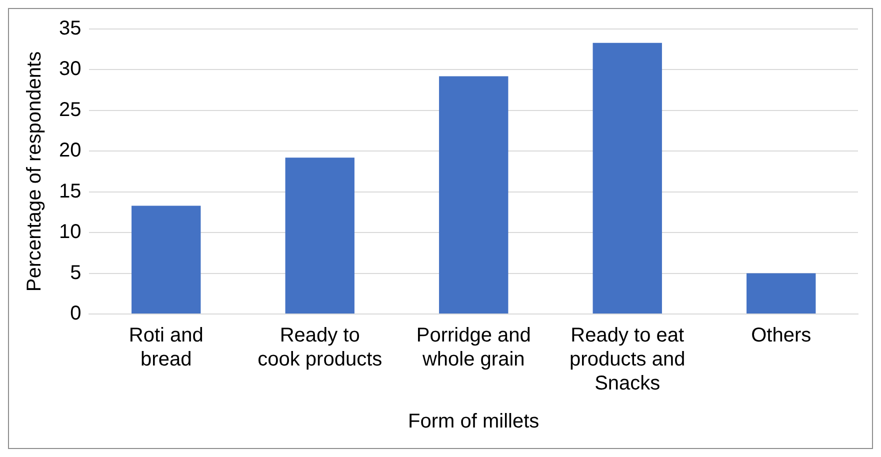 The height and width of the screenshot is (457, 881). What do you see at coordinates (70, 109) in the screenshot?
I see `y-tick-label: 25` at bounding box center [70, 109].